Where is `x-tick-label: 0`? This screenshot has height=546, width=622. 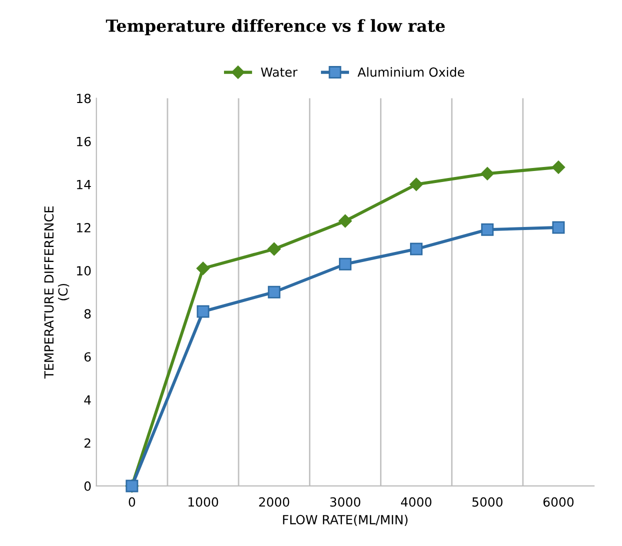 x-tick-label: 0 is located at coordinates (132, 502).